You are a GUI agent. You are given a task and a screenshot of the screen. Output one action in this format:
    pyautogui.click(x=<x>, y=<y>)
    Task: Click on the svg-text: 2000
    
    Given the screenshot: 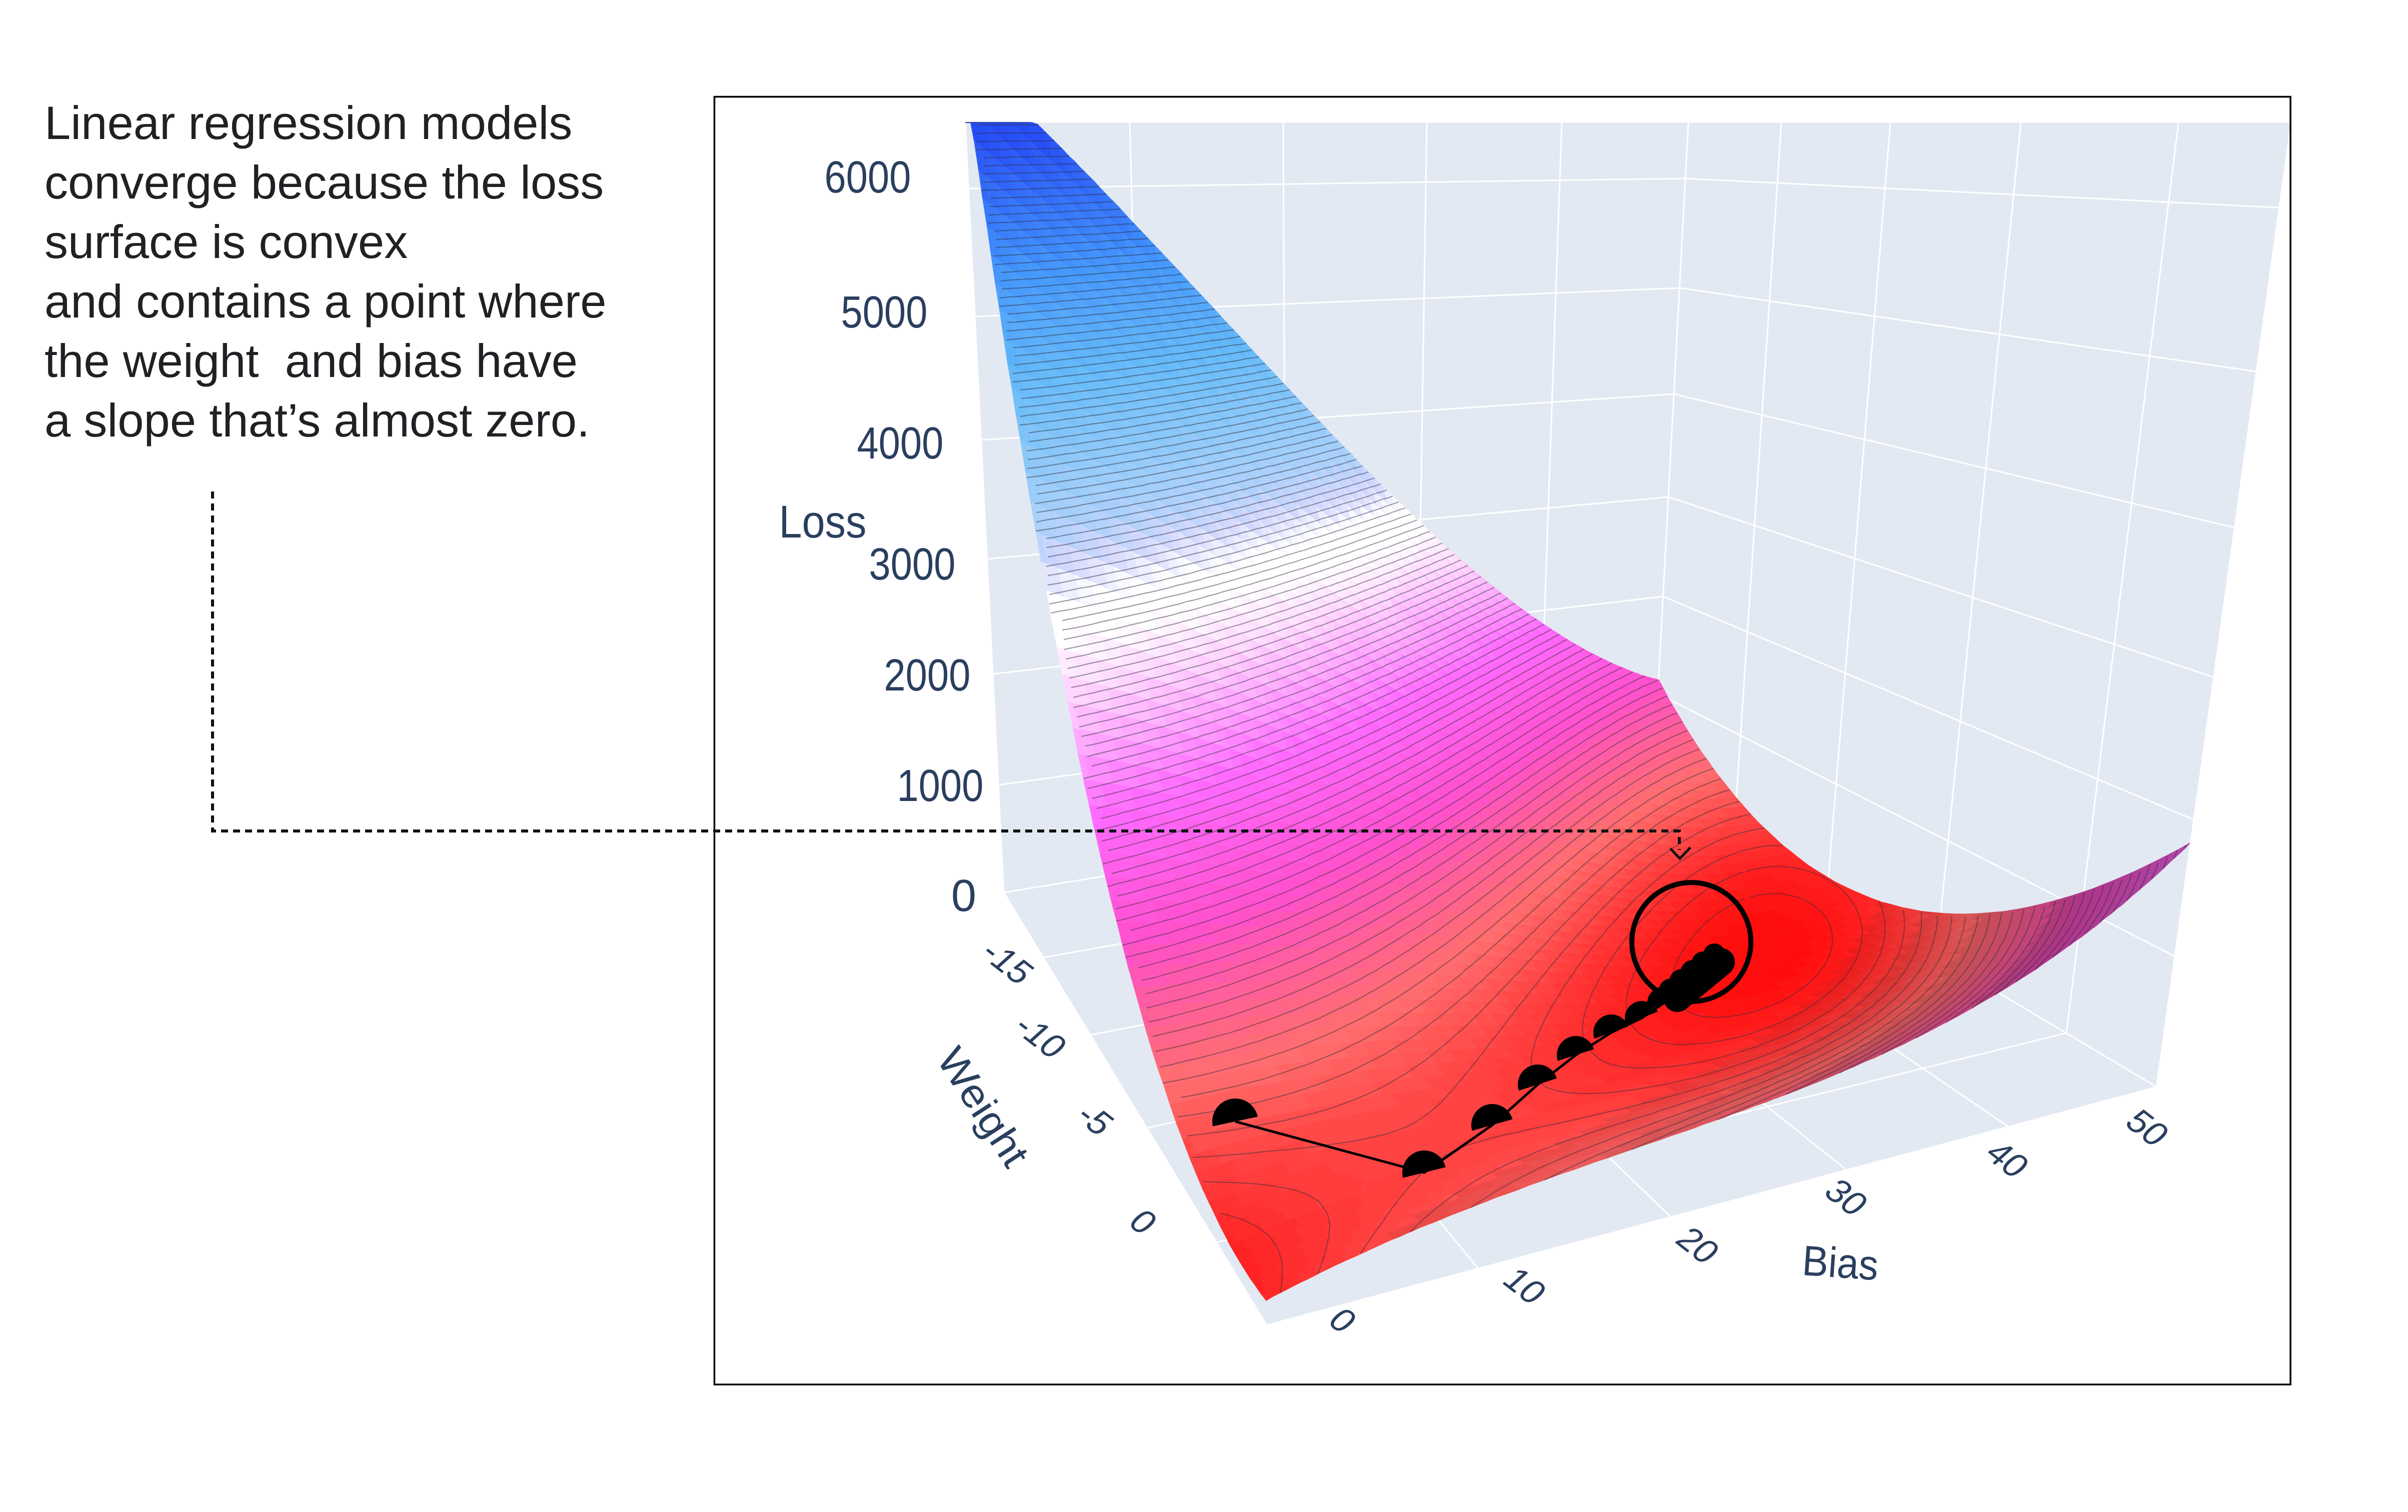 What is the action you would take?
    pyautogui.click(x=927, y=675)
    